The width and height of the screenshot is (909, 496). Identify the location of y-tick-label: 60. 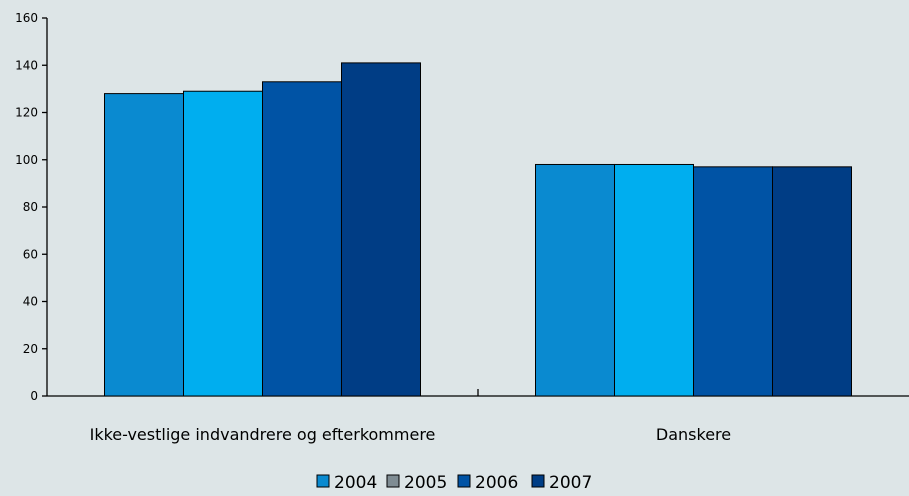
(30, 254).